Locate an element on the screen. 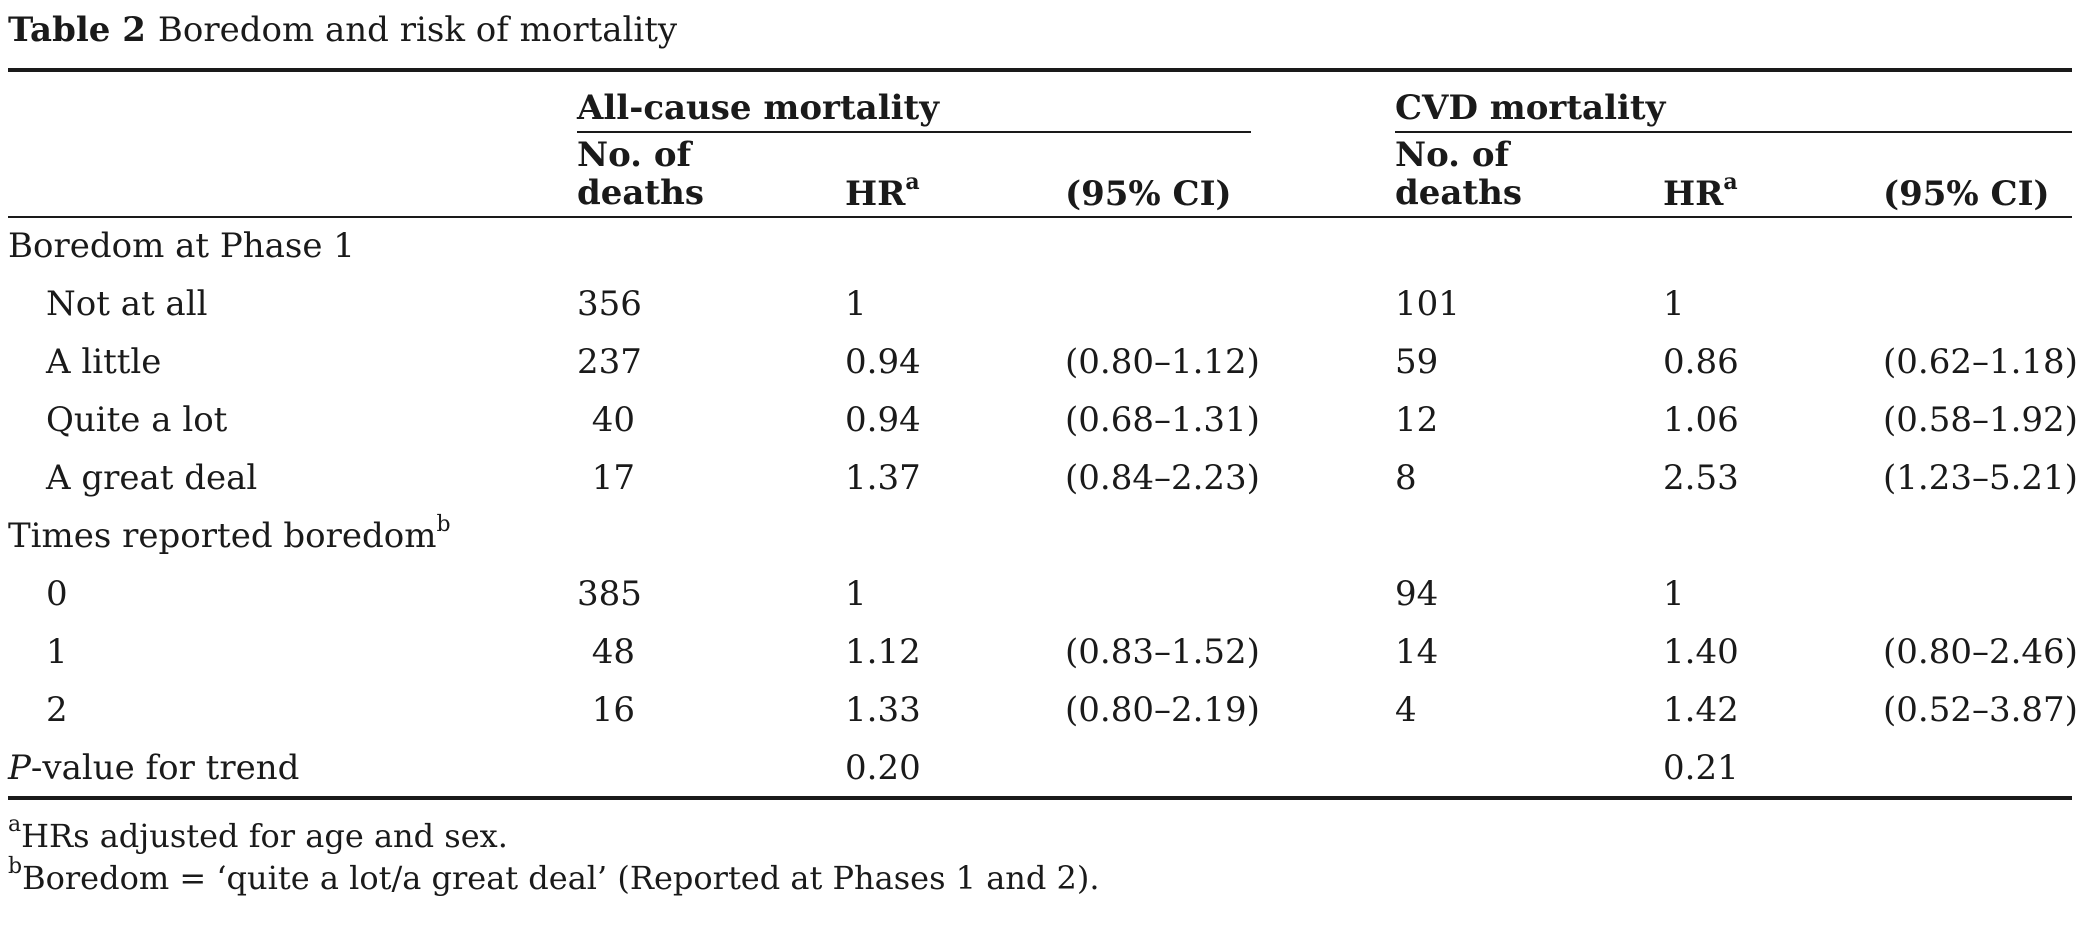 Image resolution: width=2084 pixels, height=952 pixels. col-header-ac-hr-text: HR is located at coordinates (875, 194).